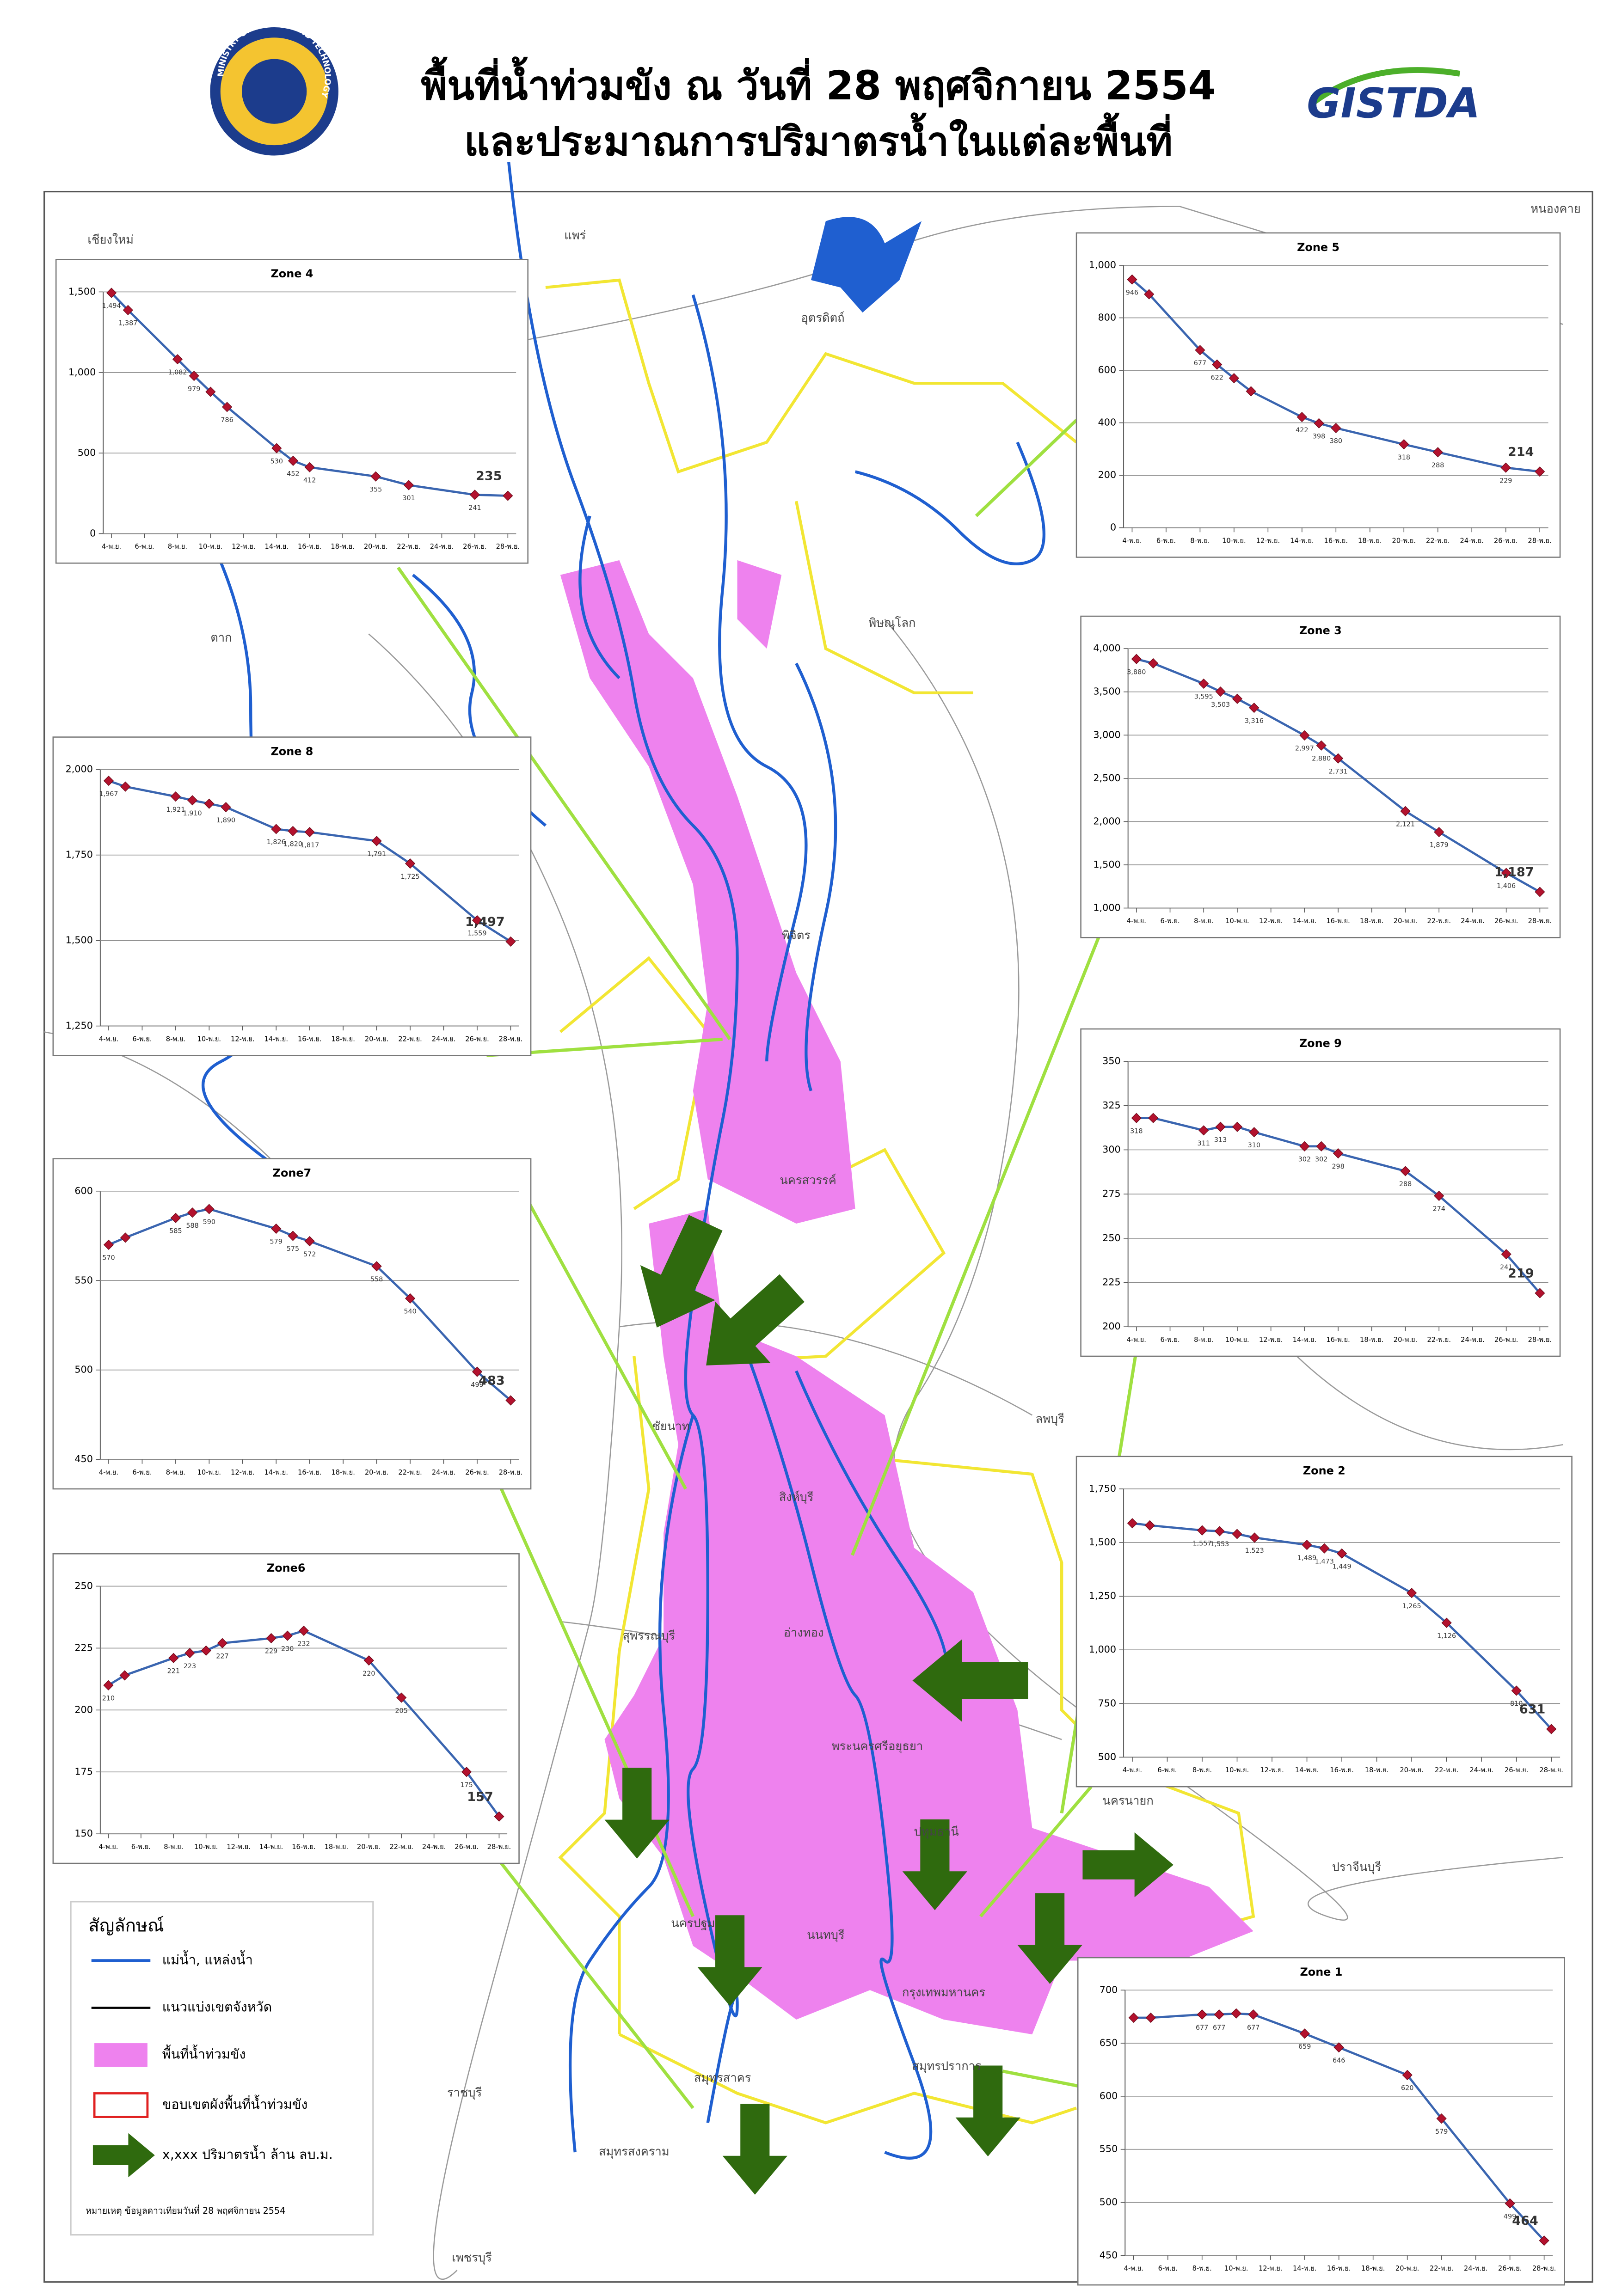  Describe the element at coordinates (1439, 1209) in the screenshot. I see `value-label: 274` at that location.